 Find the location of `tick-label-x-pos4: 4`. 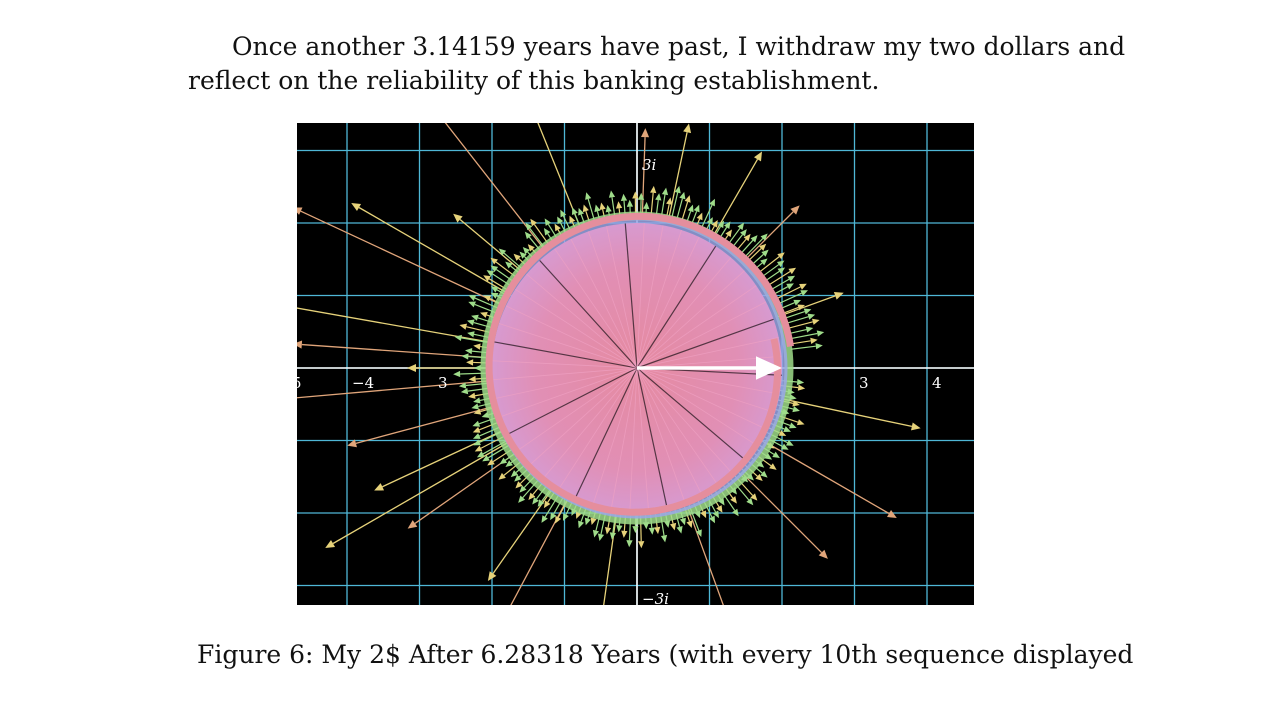

tick-label-x-pos4: 4 is located at coordinates (937, 383).